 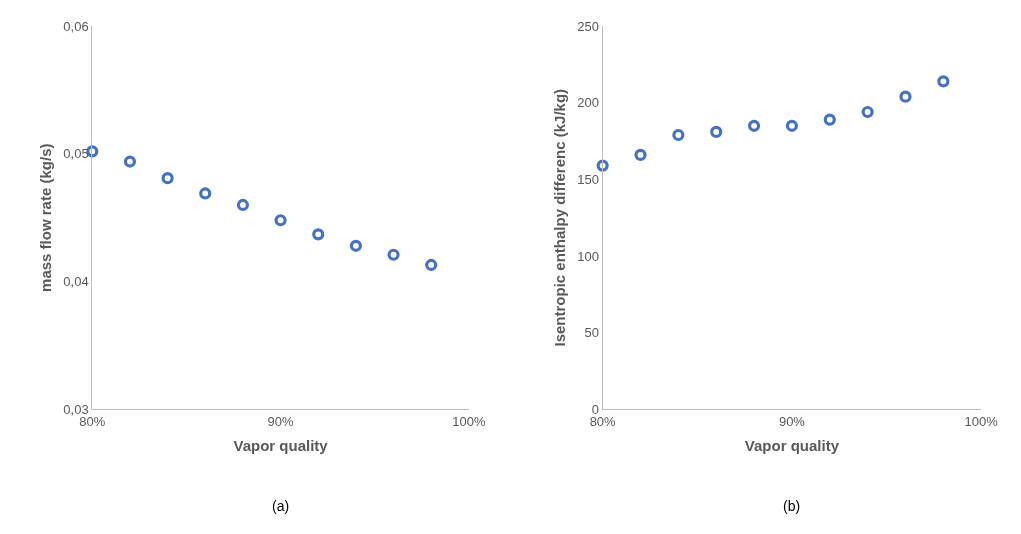 I want to click on y-tick-label: 0,06, so click(x=76, y=26).